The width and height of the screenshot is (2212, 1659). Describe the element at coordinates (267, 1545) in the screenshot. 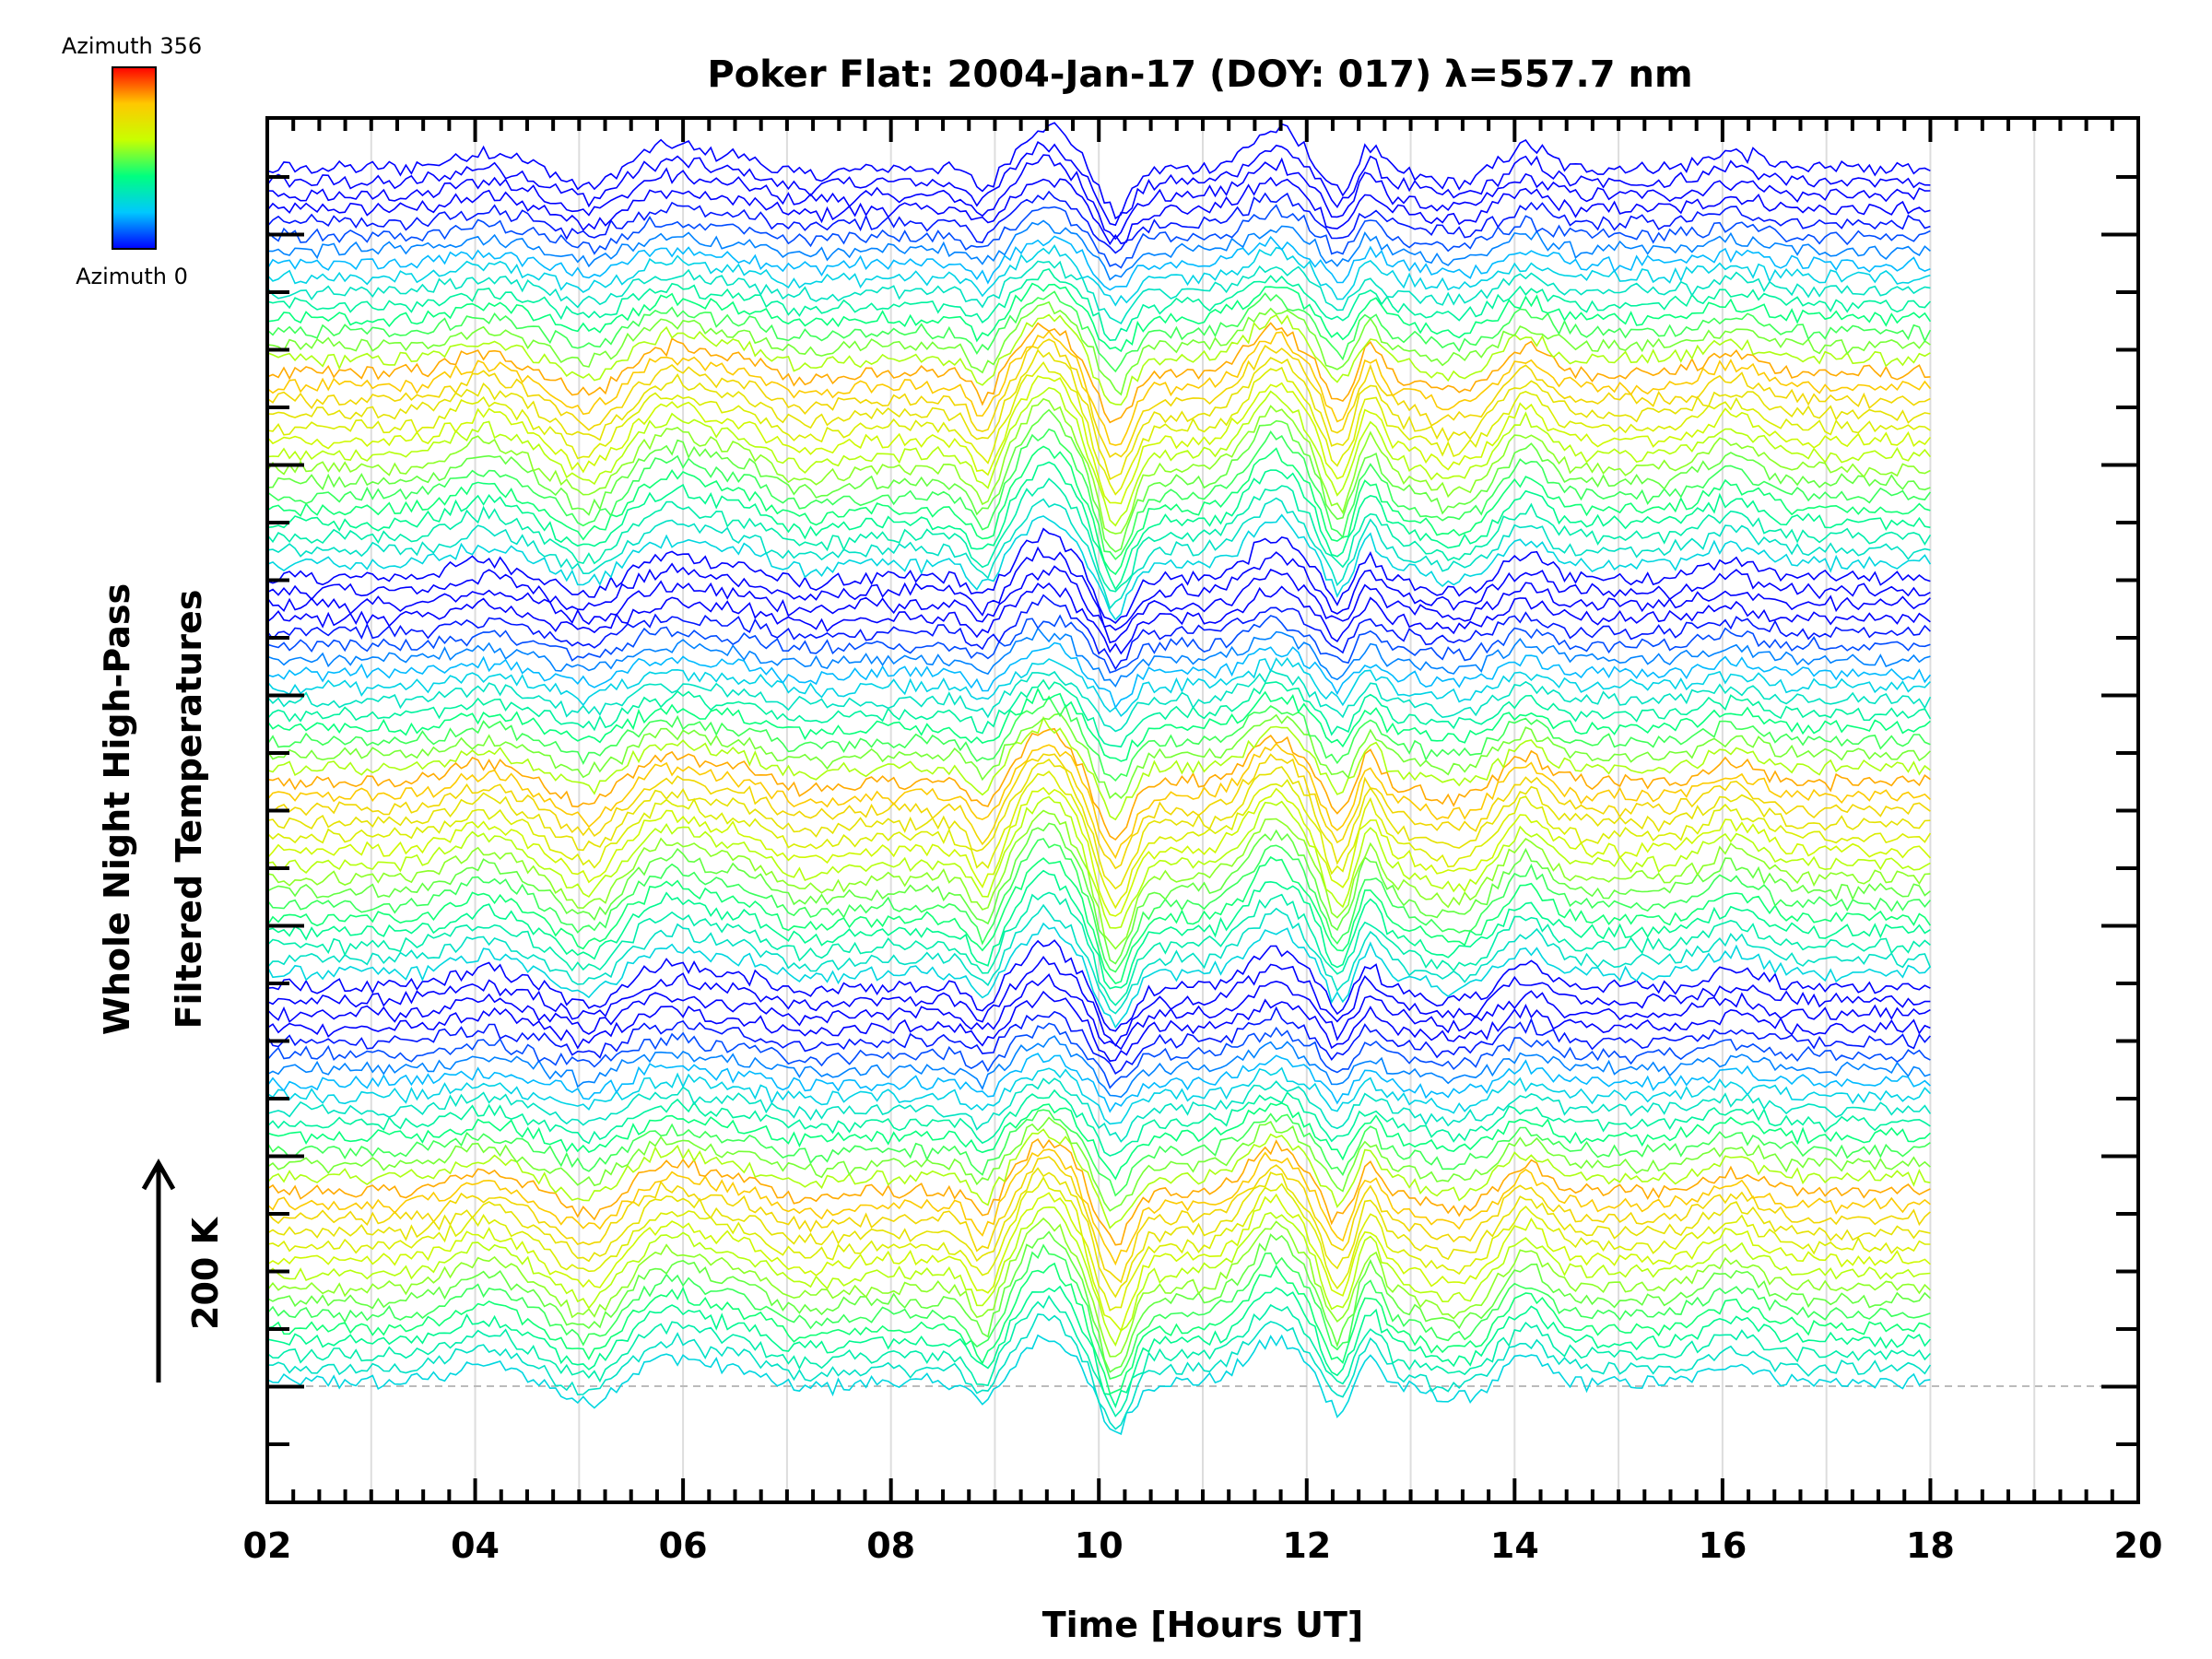

I see `x-tick-label-02: 02` at that location.